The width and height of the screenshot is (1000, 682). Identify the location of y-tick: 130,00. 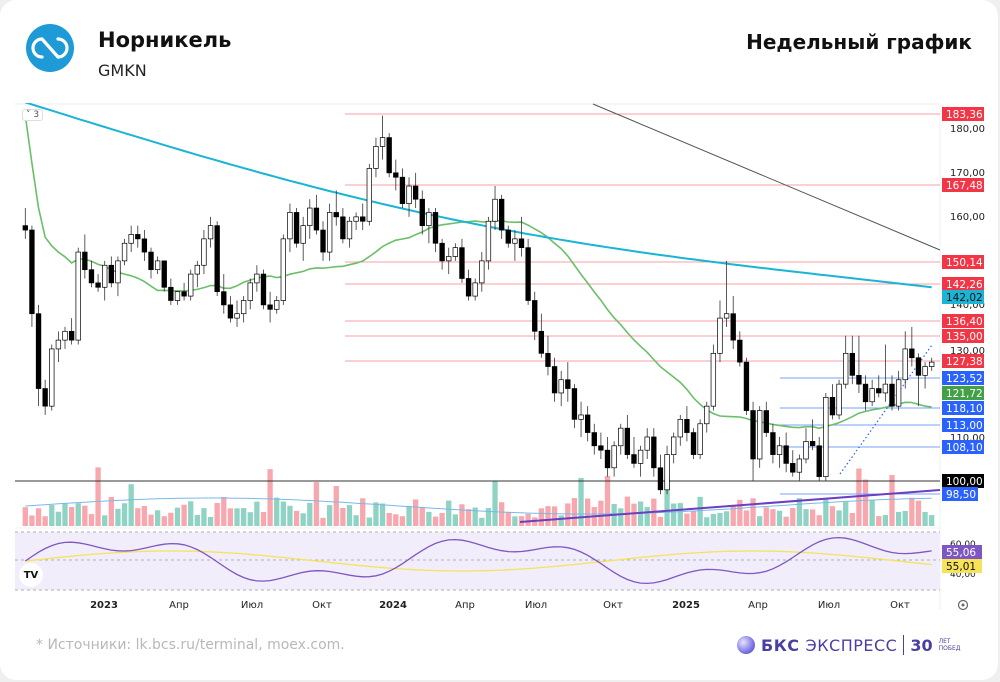
(967, 351).